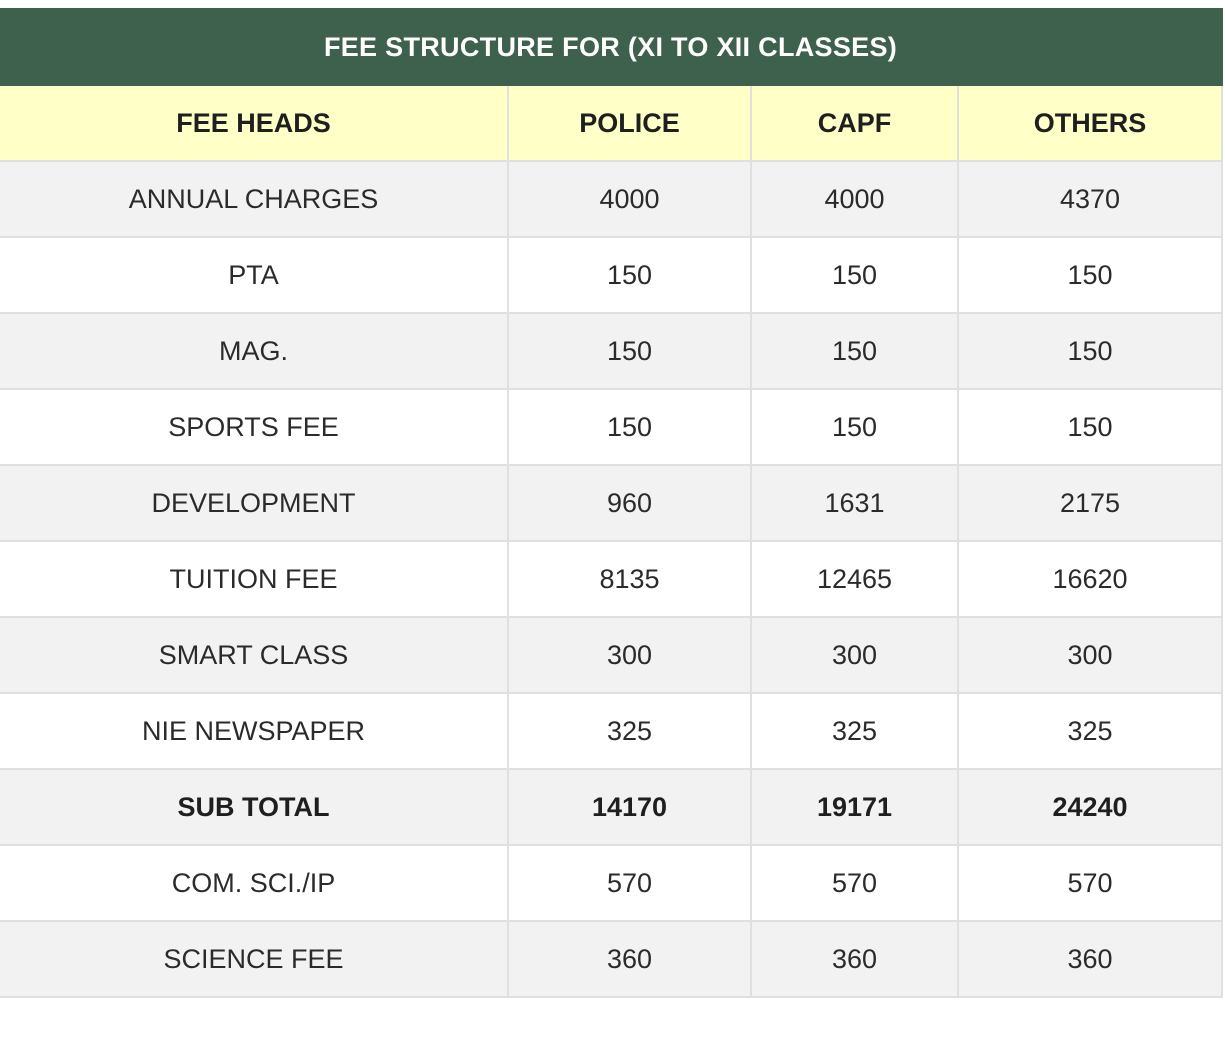  What do you see at coordinates (854, 883) in the screenshot?
I see `capf-cell: 570` at bounding box center [854, 883].